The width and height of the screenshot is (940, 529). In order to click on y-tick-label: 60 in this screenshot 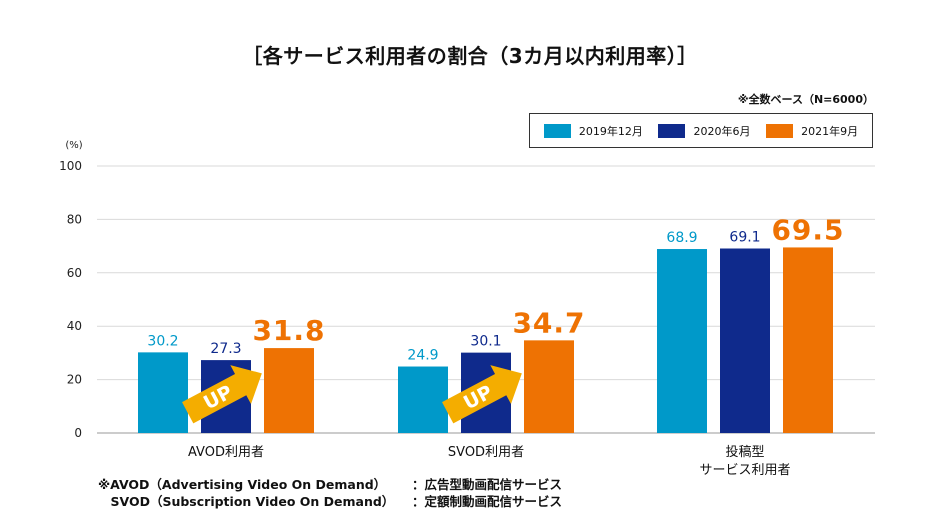, I will do `click(74, 273)`.